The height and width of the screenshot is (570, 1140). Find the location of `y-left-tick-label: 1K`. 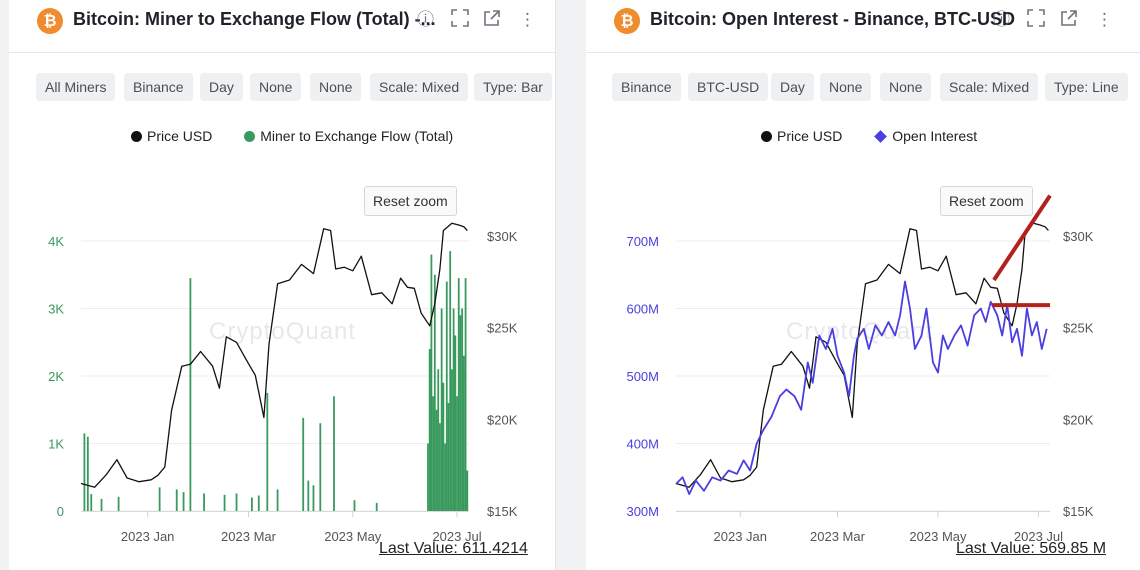

y-left-tick-label: 1K is located at coordinates (56, 444).